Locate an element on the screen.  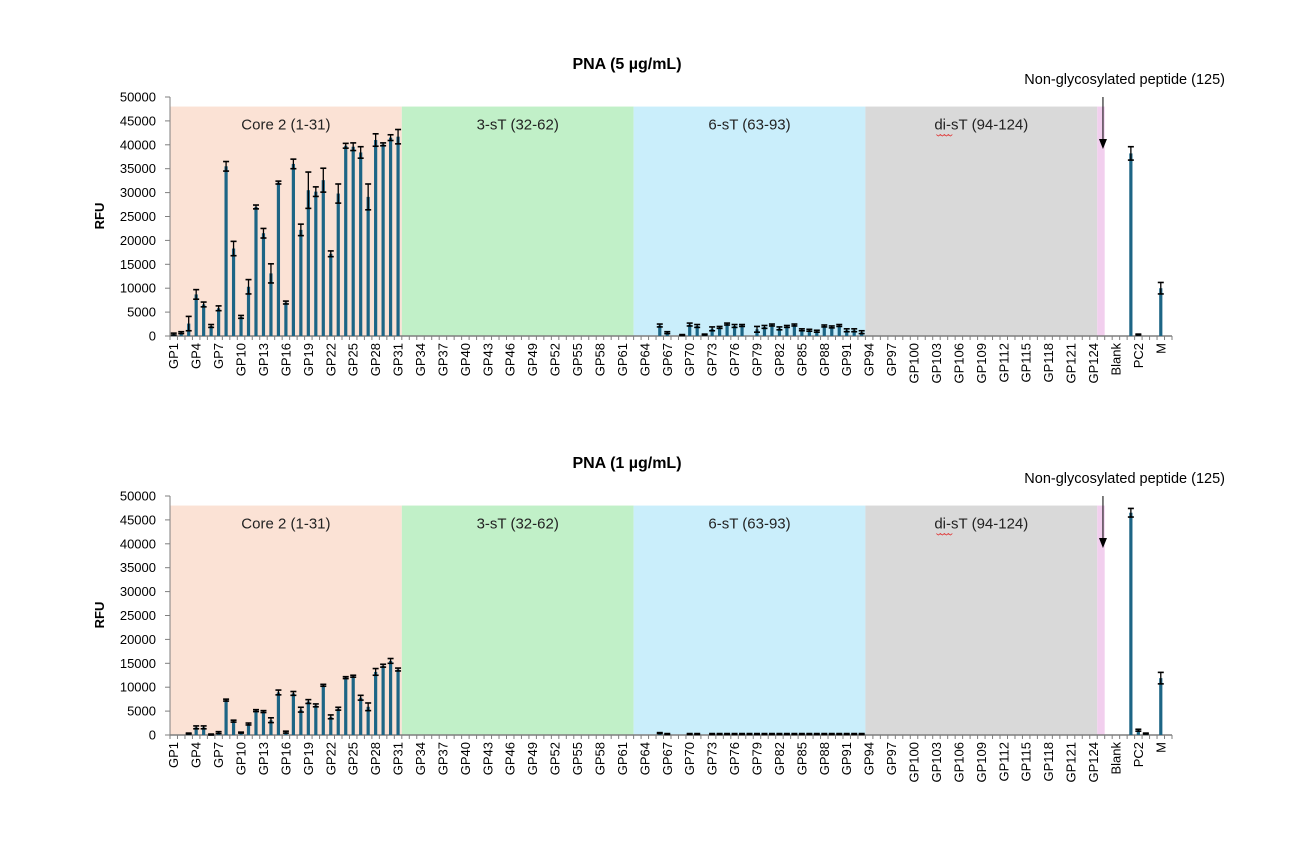
annotation-label: Non-glycosylated peptide (125) is located at coordinates (1124, 479).